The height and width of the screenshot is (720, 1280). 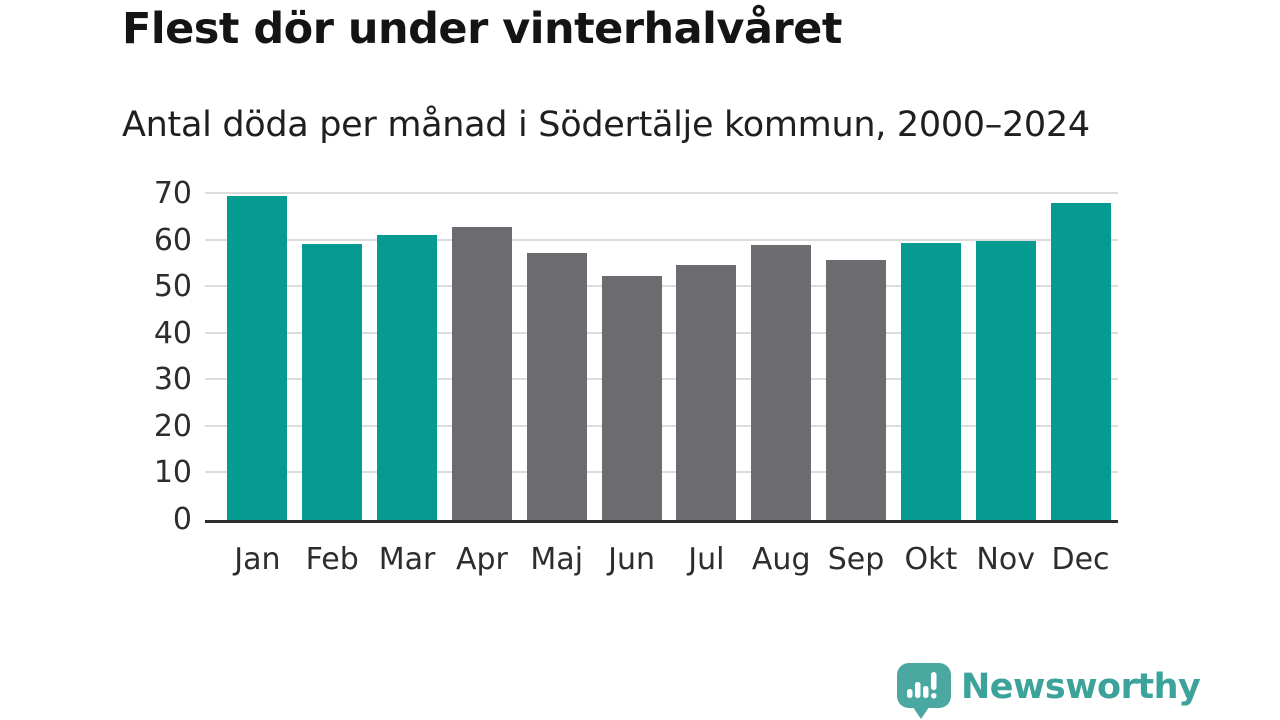 What do you see at coordinates (924, 691) in the screenshot?
I see `newsworthy-logo-icon` at bounding box center [924, 691].